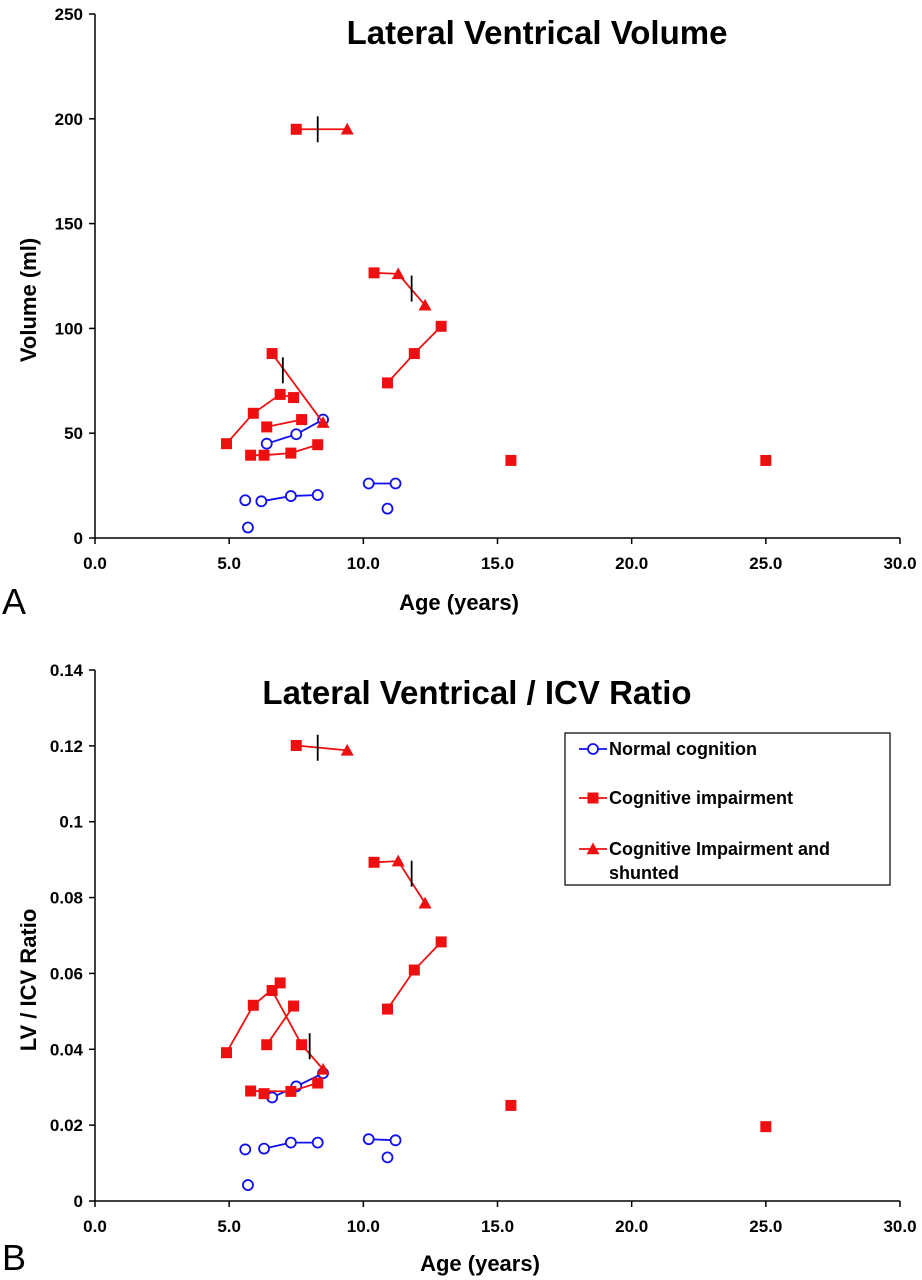  What do you see at coordinates (229, 563) in the screenshot?
I see `x-tick-label: 5.0` at bounding box center [229, 563].